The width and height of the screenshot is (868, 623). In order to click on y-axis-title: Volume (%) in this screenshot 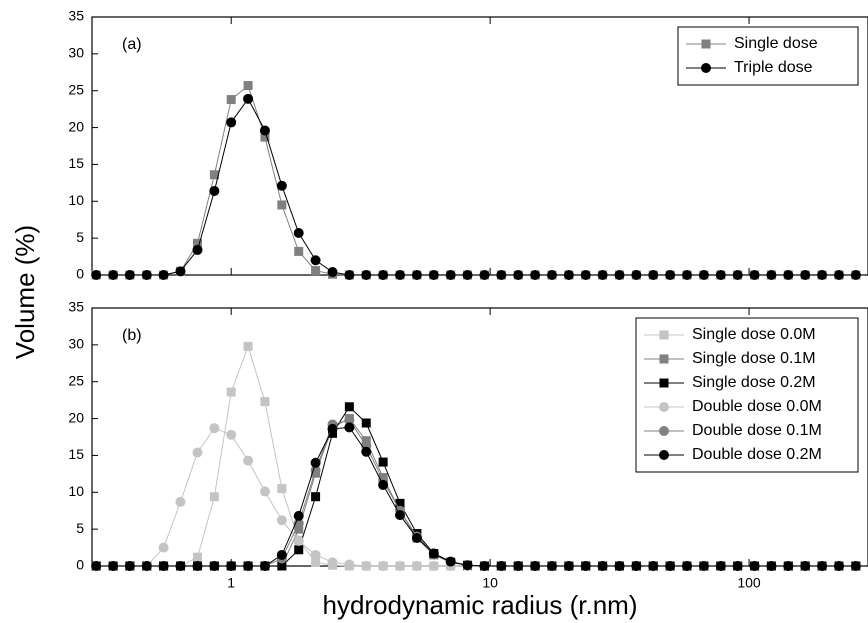, I will do `click(25, 292)`.